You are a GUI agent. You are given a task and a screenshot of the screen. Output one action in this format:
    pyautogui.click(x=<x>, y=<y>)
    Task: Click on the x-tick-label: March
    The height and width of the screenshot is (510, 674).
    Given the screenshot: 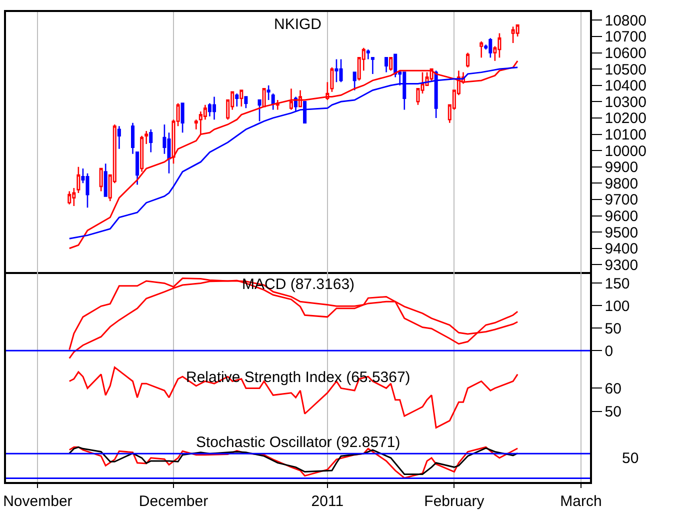 What is the action you would take?
    pyautogui.click(x=581, y=501)
    